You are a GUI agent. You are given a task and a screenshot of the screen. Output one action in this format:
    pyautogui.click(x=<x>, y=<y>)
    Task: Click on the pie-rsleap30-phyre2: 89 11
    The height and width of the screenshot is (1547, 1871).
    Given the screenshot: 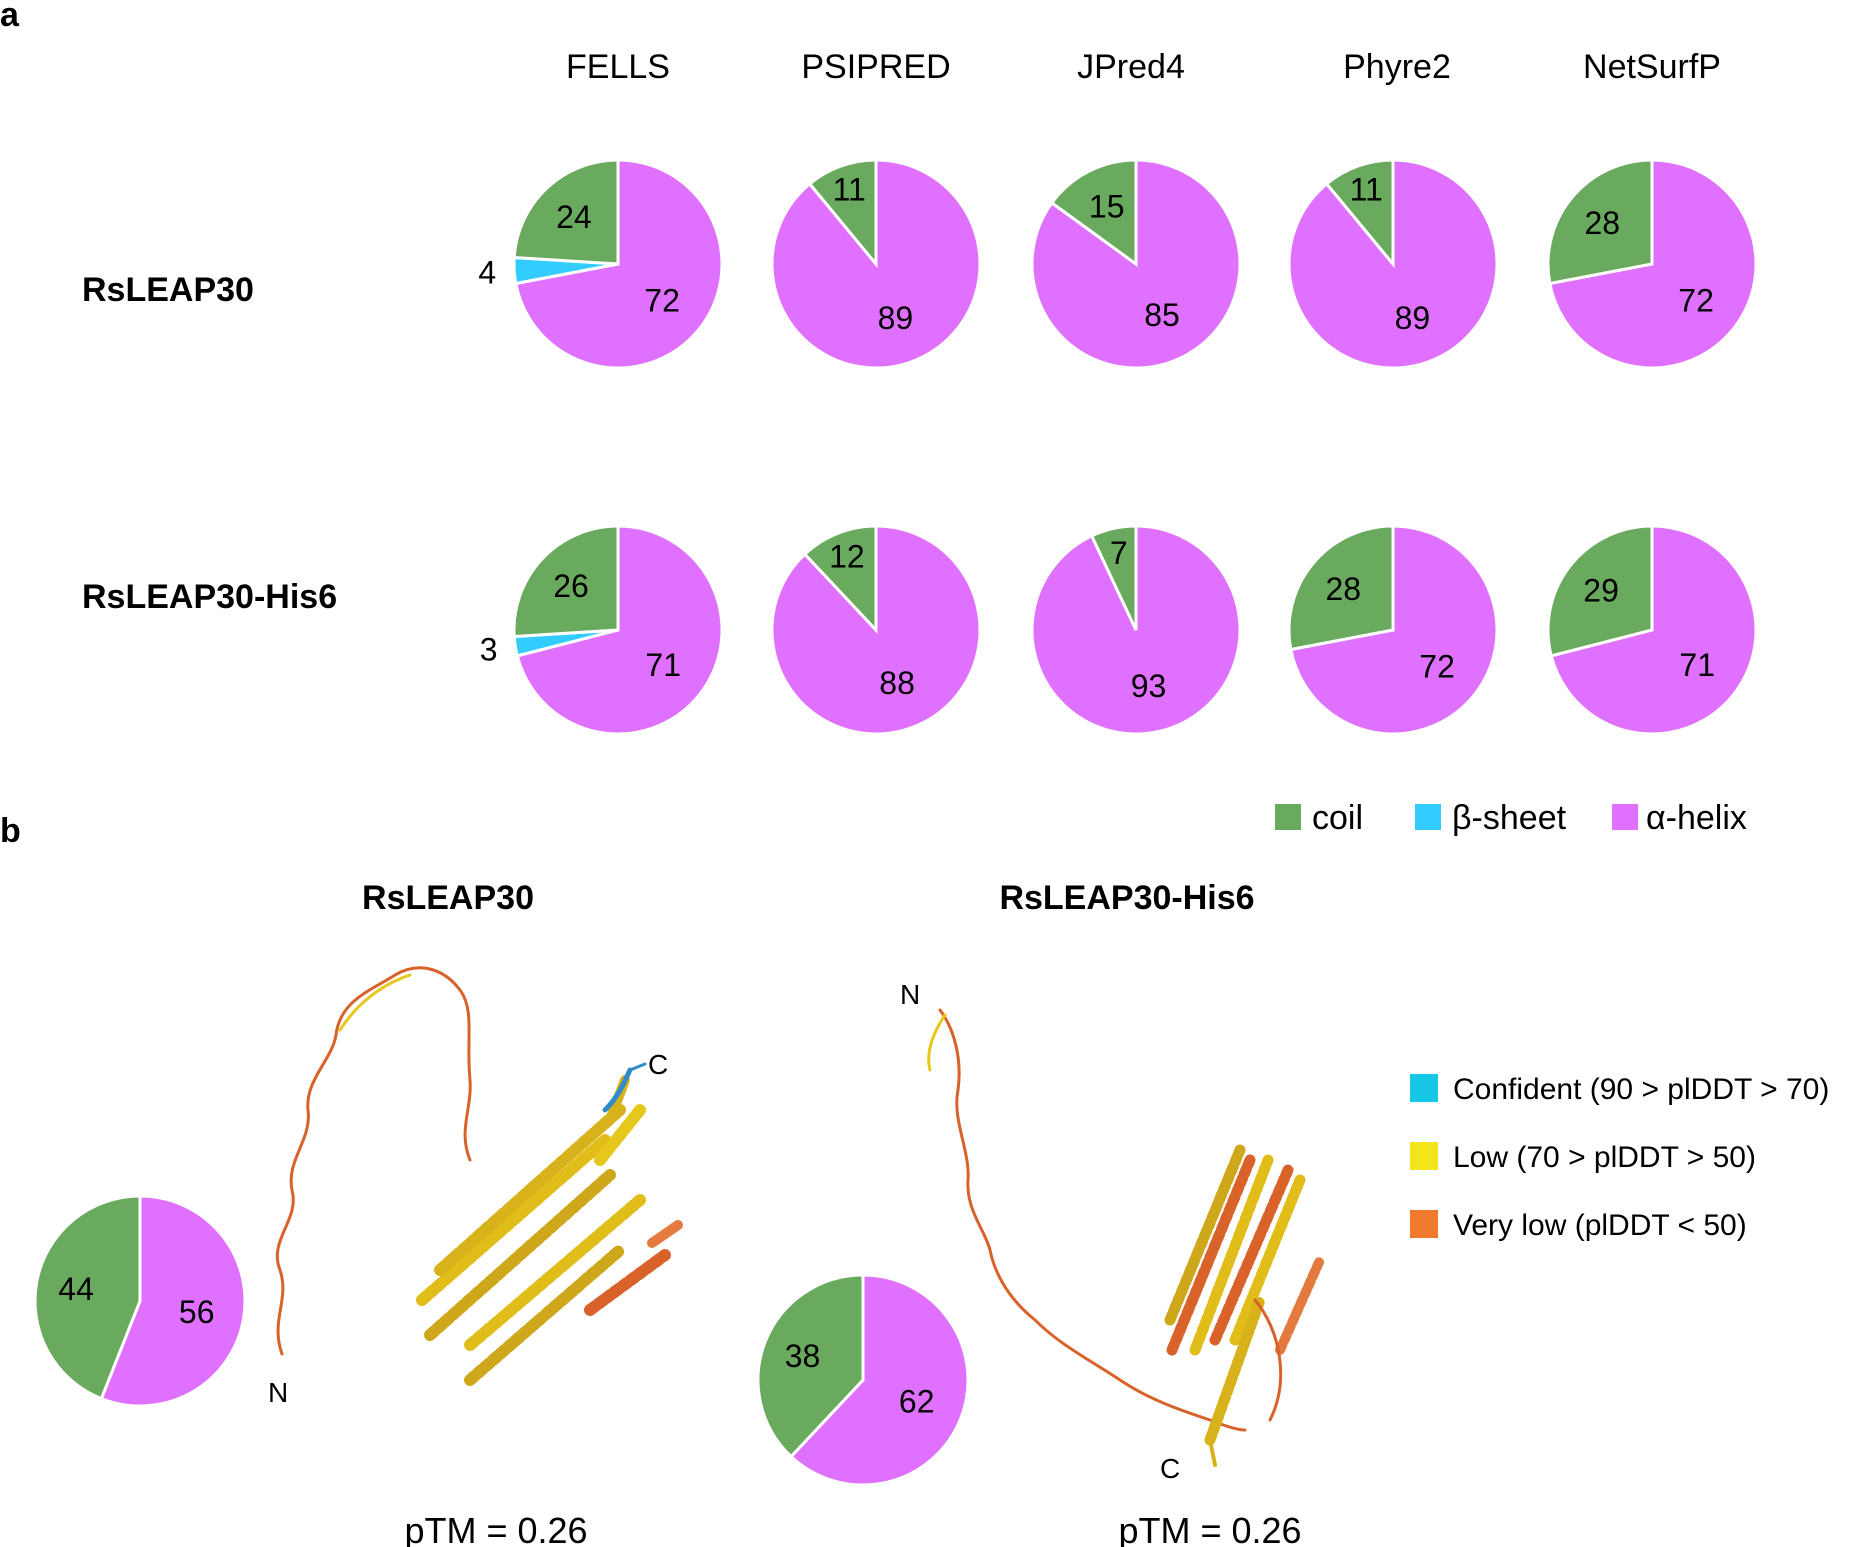 What is the action you would take?
    pyautogui.click(x=1393, y=264)
    